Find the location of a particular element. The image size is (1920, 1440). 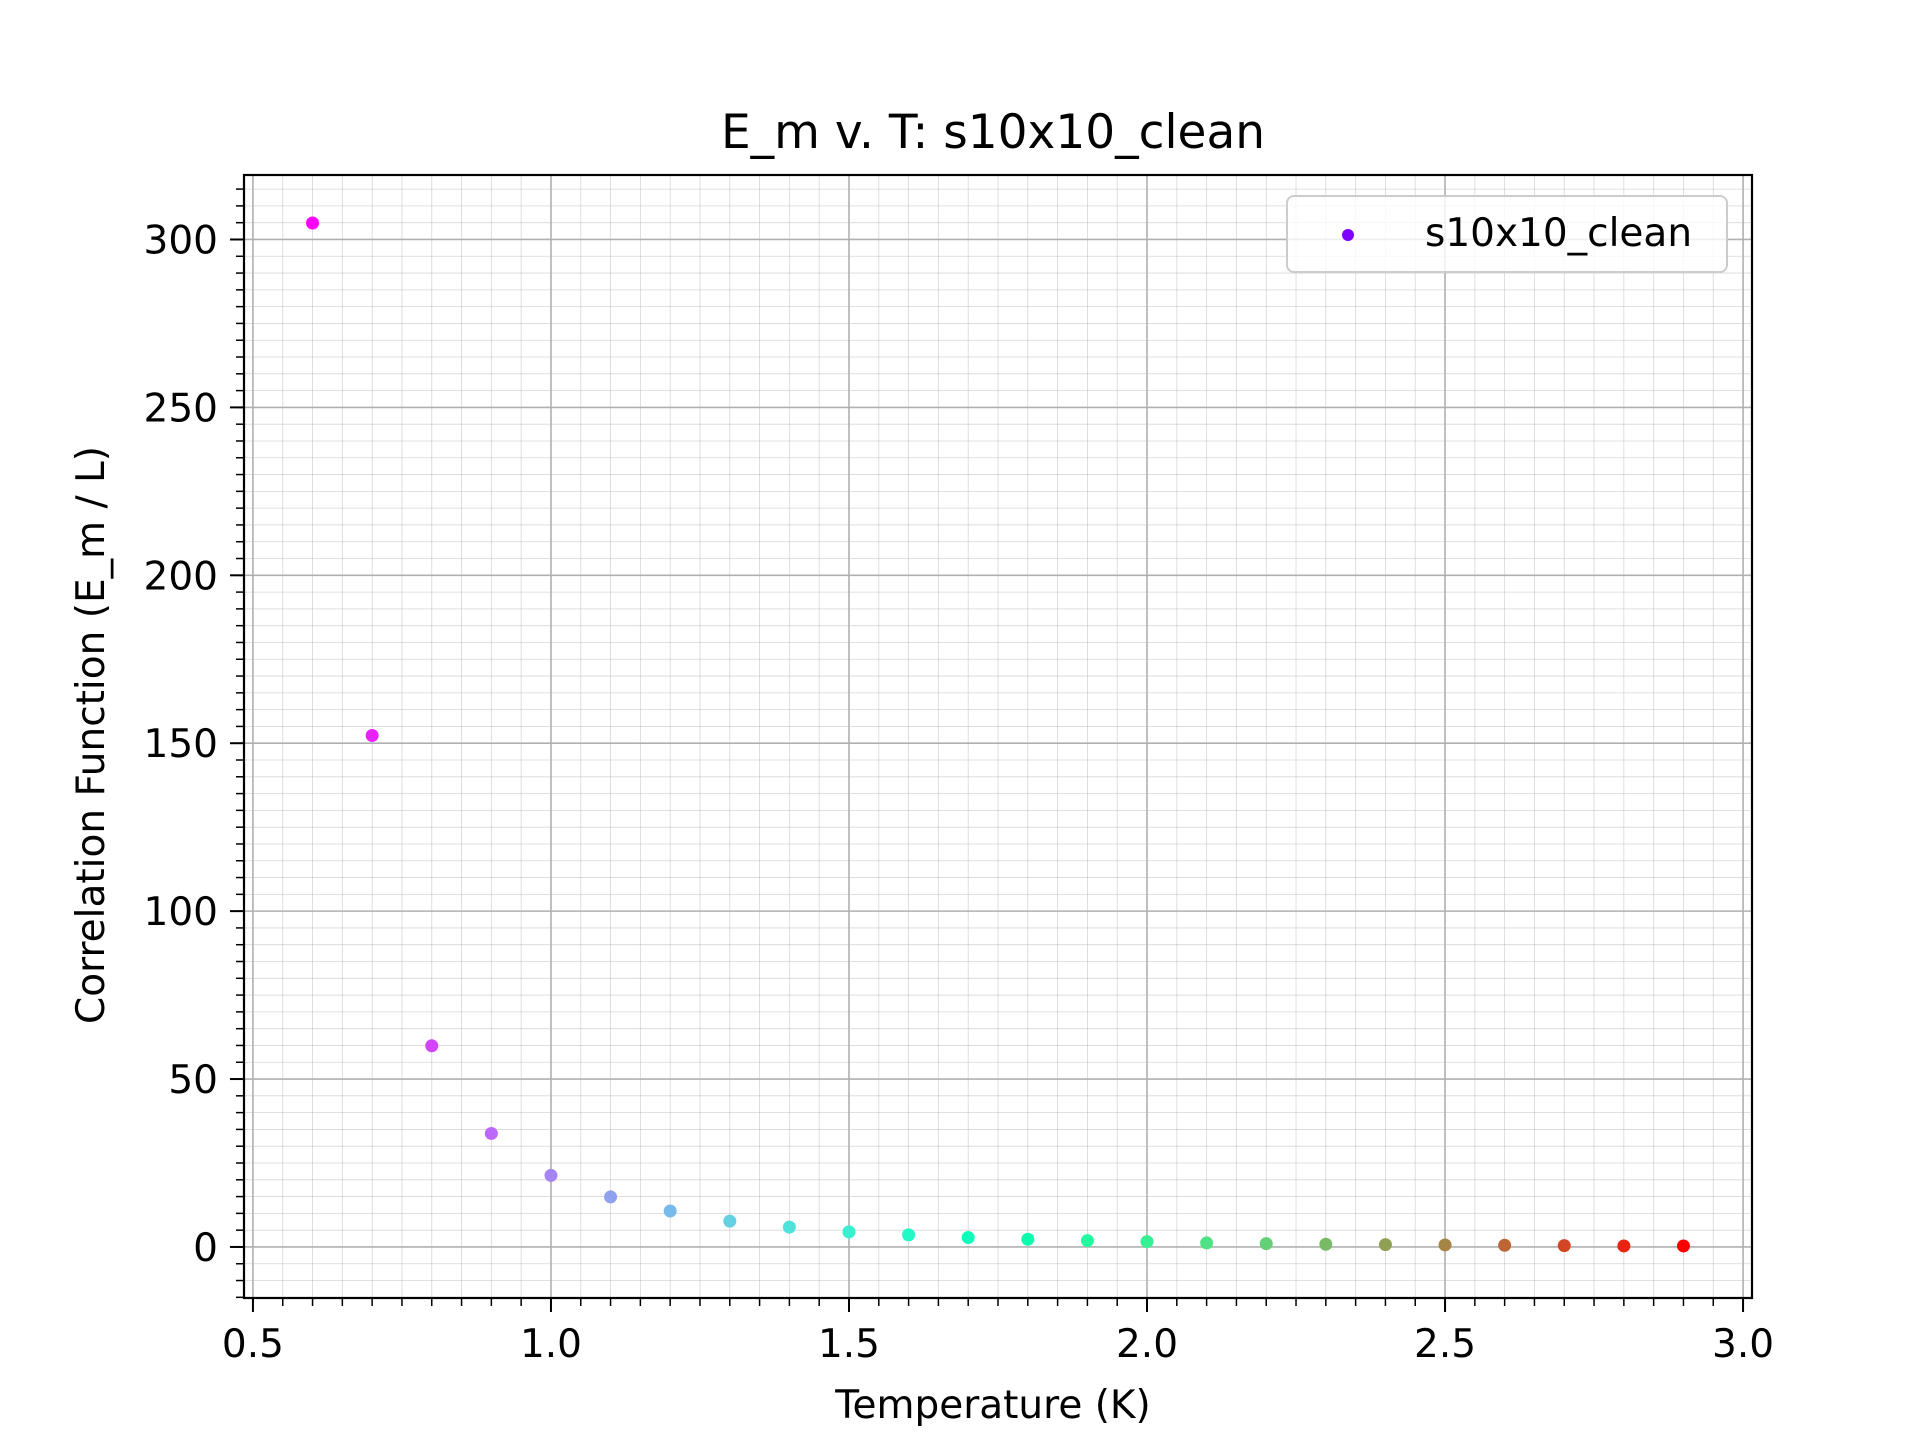

x-tick-label: 1.5 is located at coordinates (849, 1344).